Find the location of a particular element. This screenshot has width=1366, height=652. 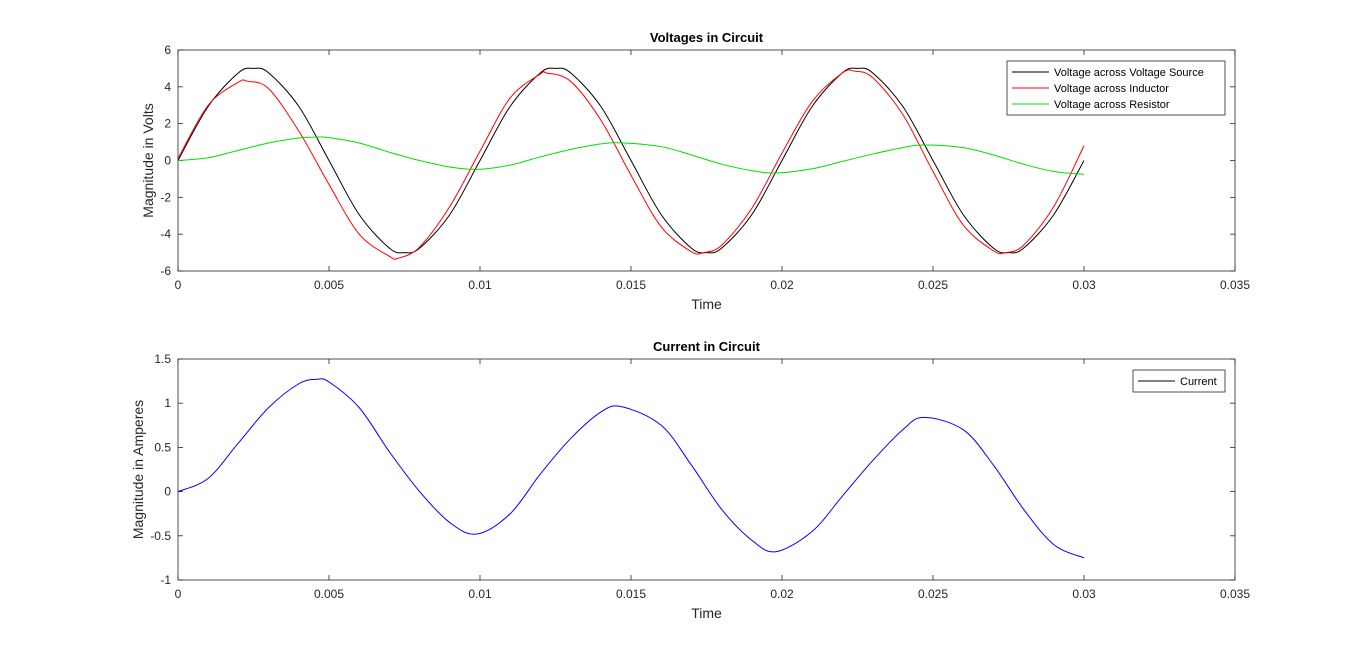

y-tick-label: 0.5 is located at coordinates (162, 447).